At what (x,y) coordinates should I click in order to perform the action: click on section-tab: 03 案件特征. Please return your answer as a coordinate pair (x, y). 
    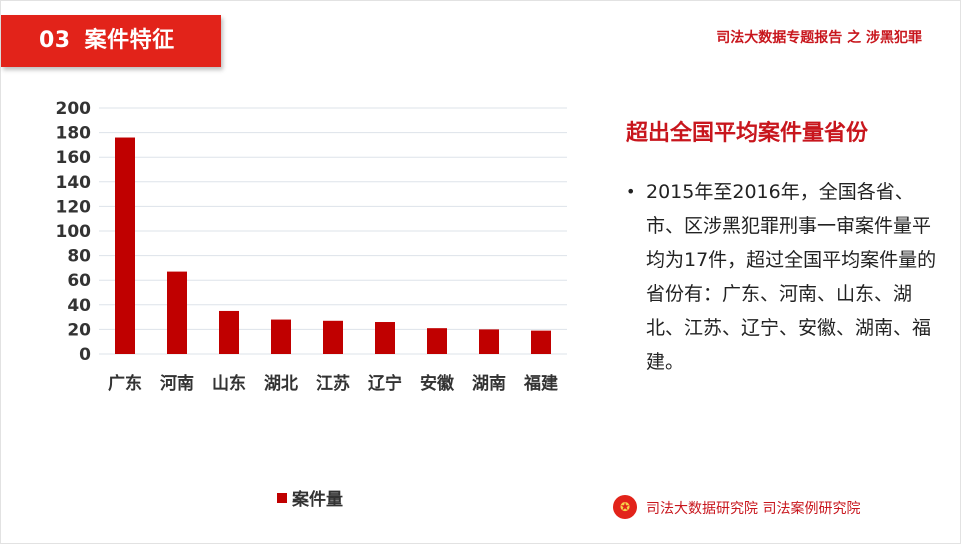
    Looking at the image, I should click on (111, 41).